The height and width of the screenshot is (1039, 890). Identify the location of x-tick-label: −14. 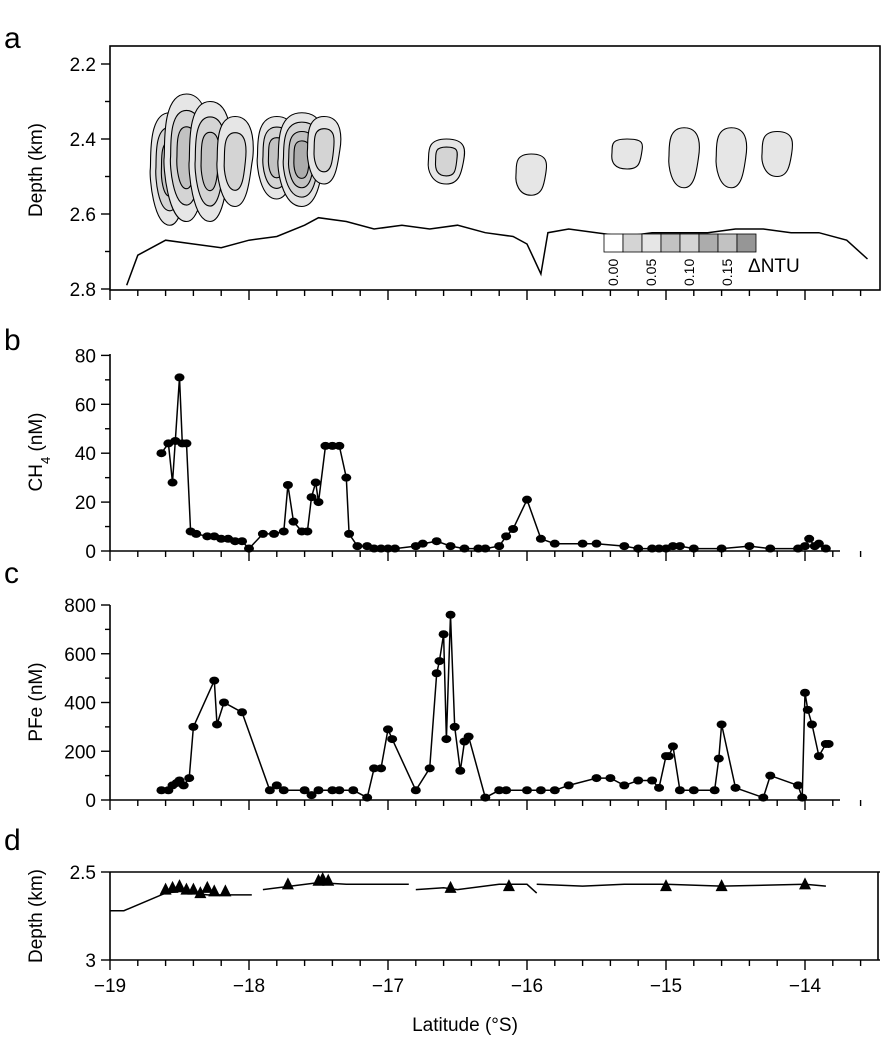
(805, 986).